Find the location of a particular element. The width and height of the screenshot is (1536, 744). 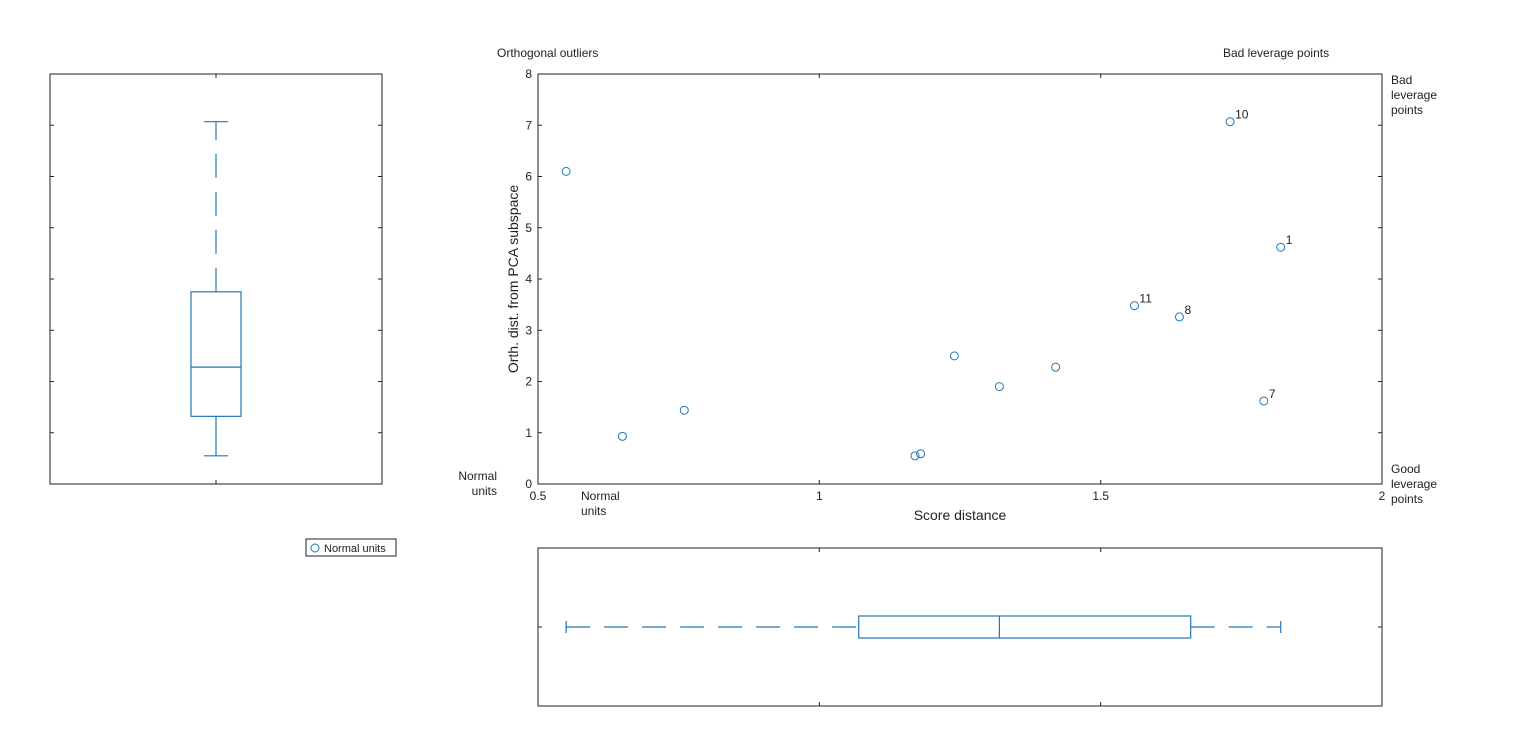

x-tick-label: 0.5 is located at coordinates (538, 496).